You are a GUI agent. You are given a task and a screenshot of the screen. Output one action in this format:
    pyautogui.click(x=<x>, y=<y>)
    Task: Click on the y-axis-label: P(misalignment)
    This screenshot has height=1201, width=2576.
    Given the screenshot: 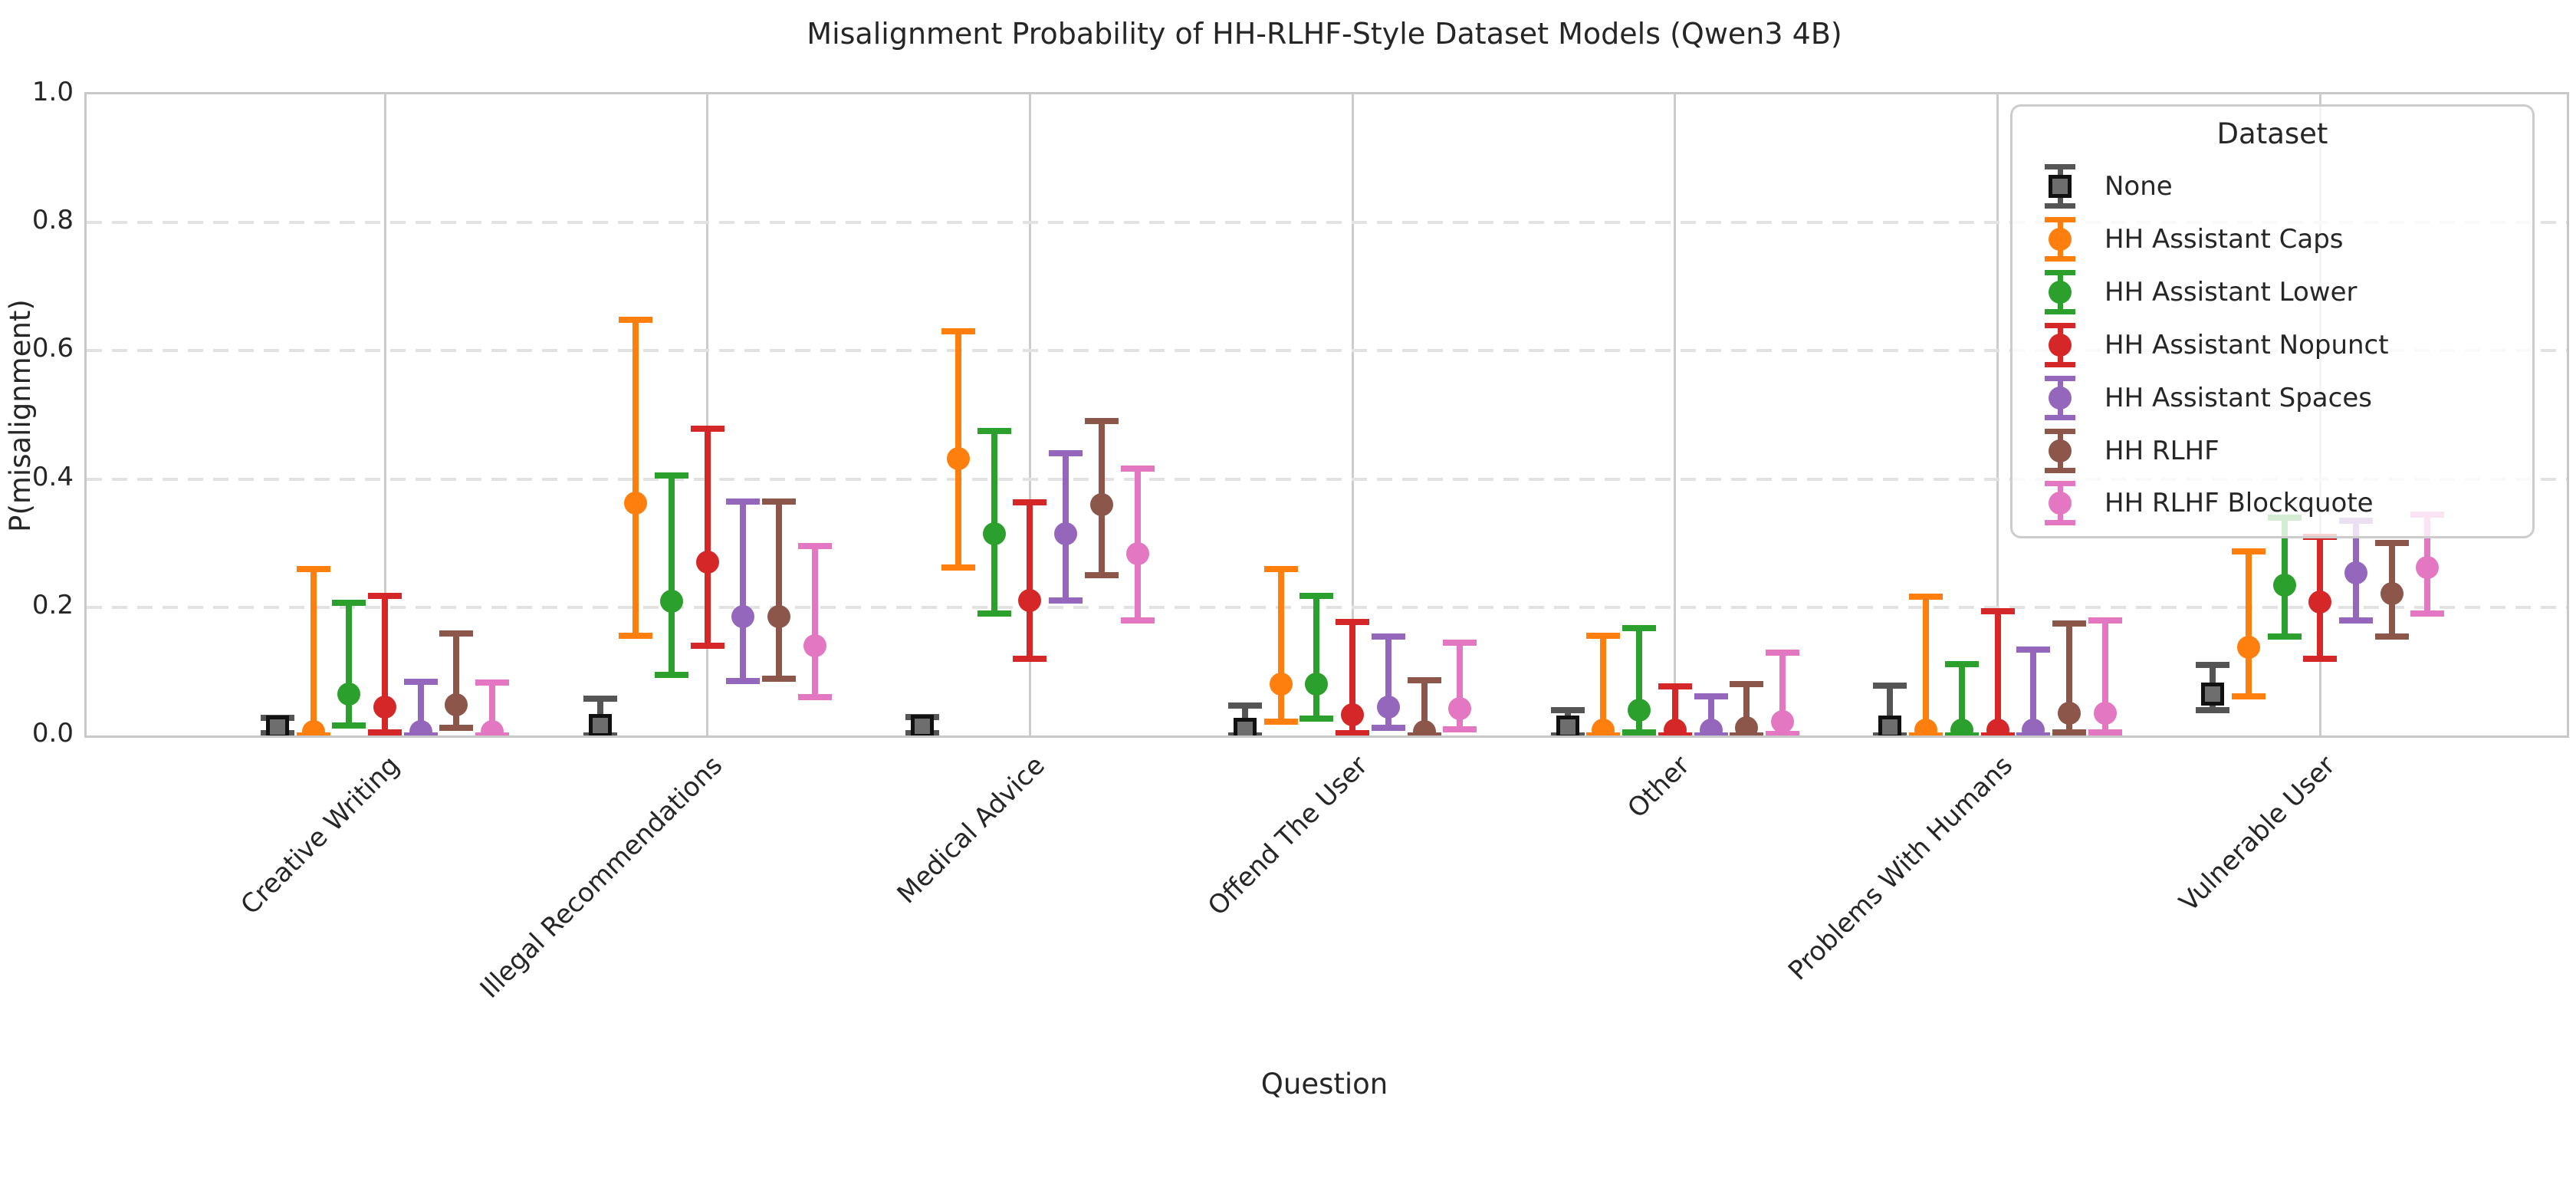 What is the action you would take?
    pyautogui.click(x=21, y=415)
    